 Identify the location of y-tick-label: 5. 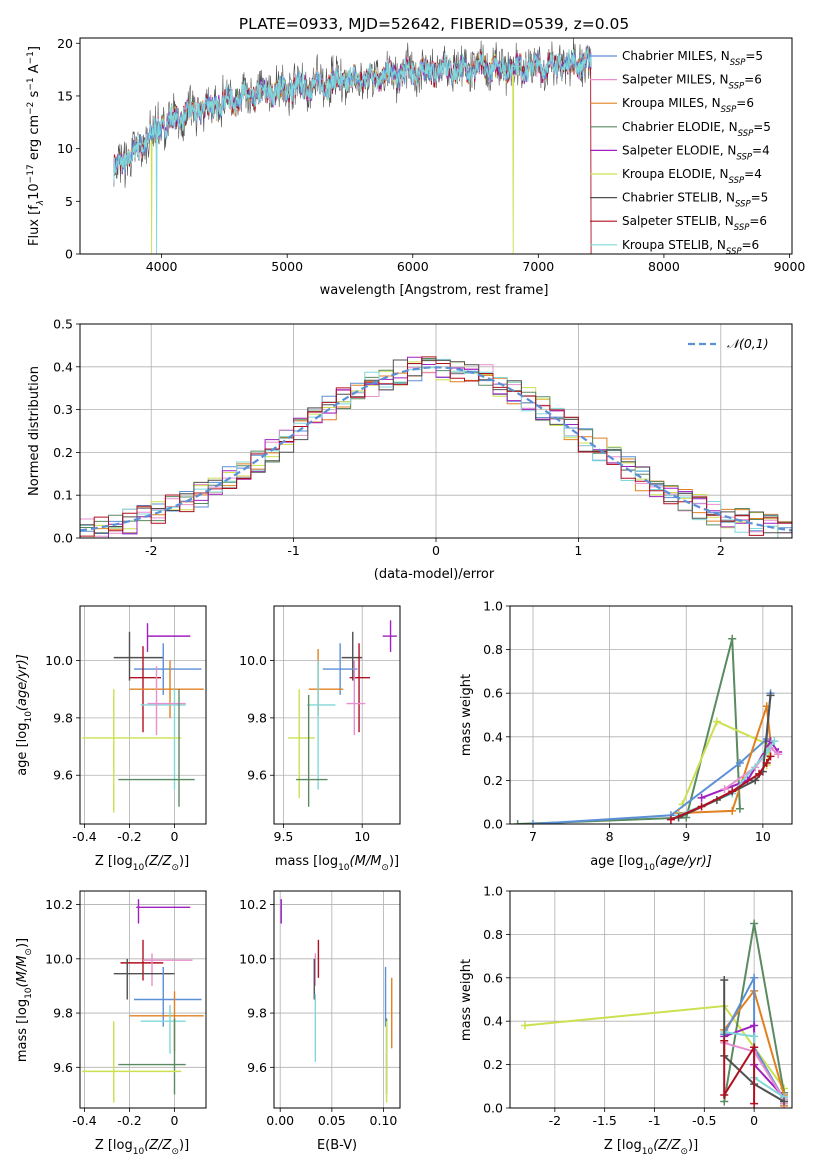
(69, 201).